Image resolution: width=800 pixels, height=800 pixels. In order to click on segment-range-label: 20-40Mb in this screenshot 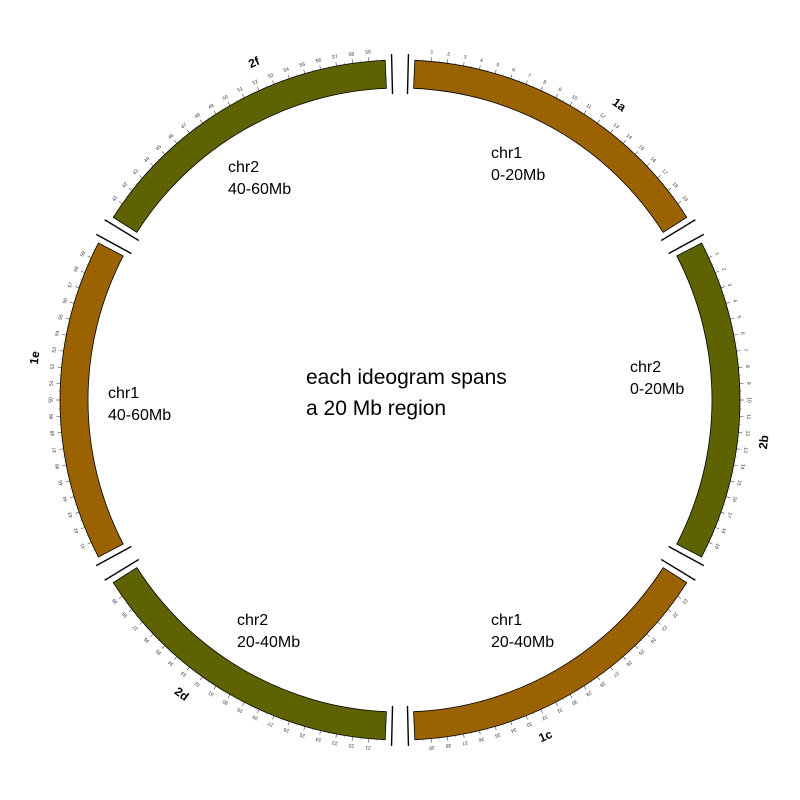, I will do `click(522, 642)`.